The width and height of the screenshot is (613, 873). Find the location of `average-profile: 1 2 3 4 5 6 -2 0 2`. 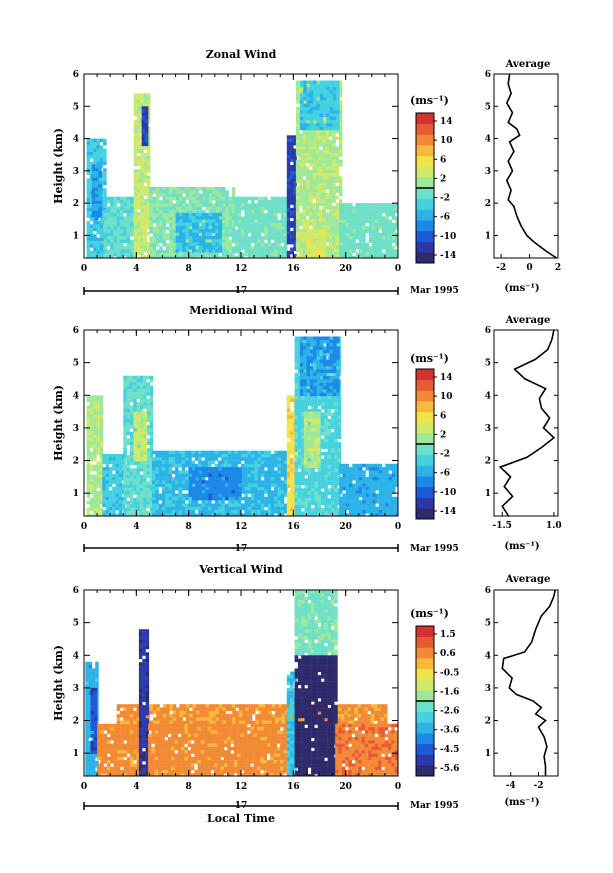

average-profile: 1 2 3 4 5 6 -2 0 2 is located at coordinates (523, 171).